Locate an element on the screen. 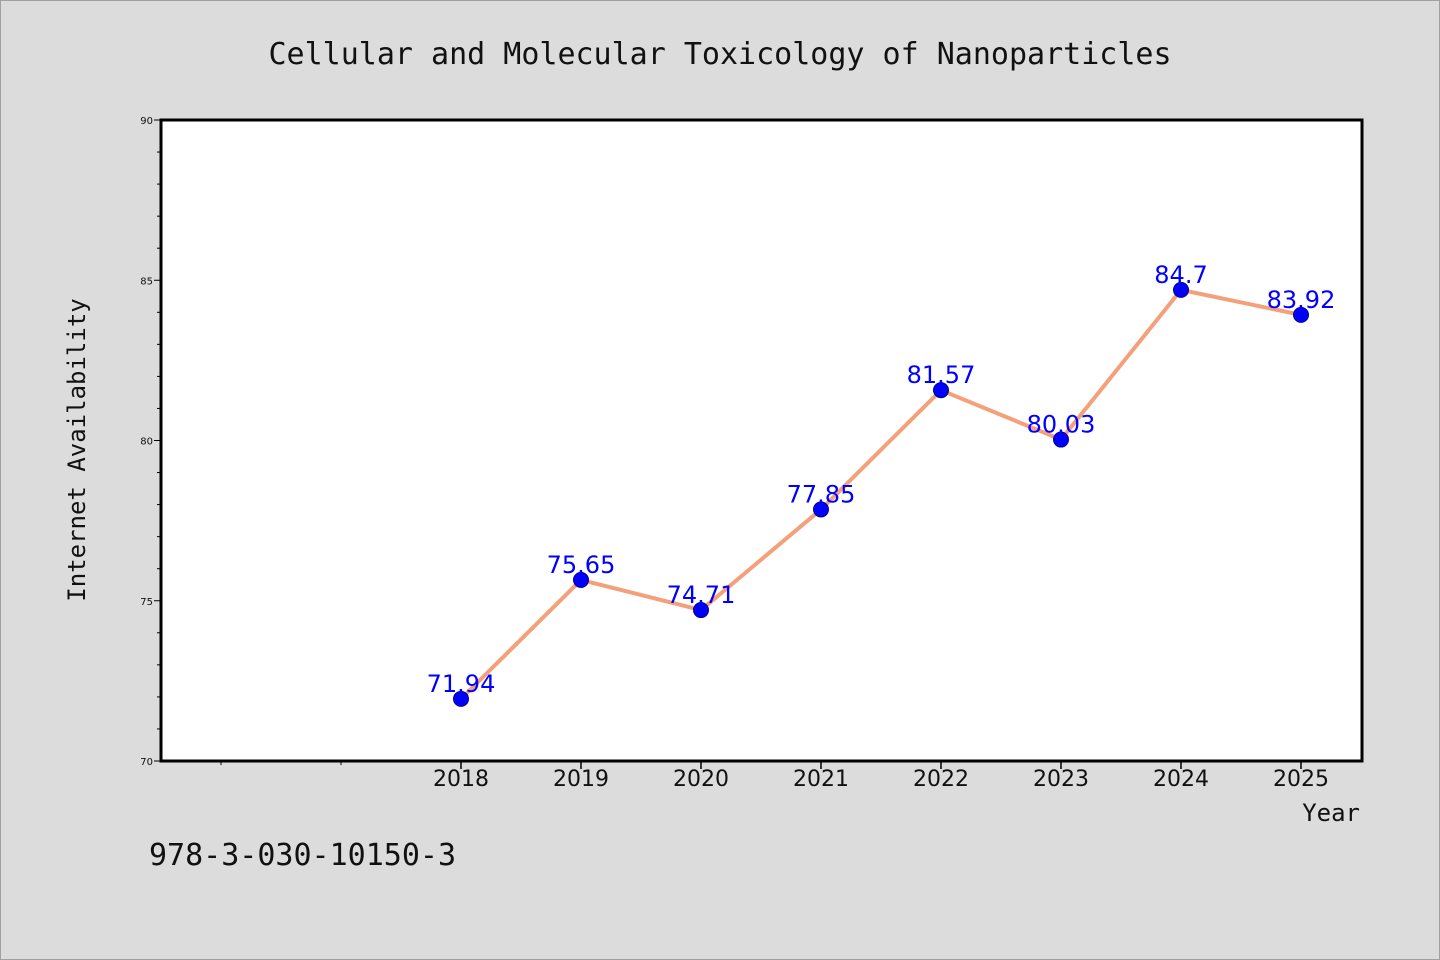  data-point-label: 75.65 is located at coordinates (581, 565).